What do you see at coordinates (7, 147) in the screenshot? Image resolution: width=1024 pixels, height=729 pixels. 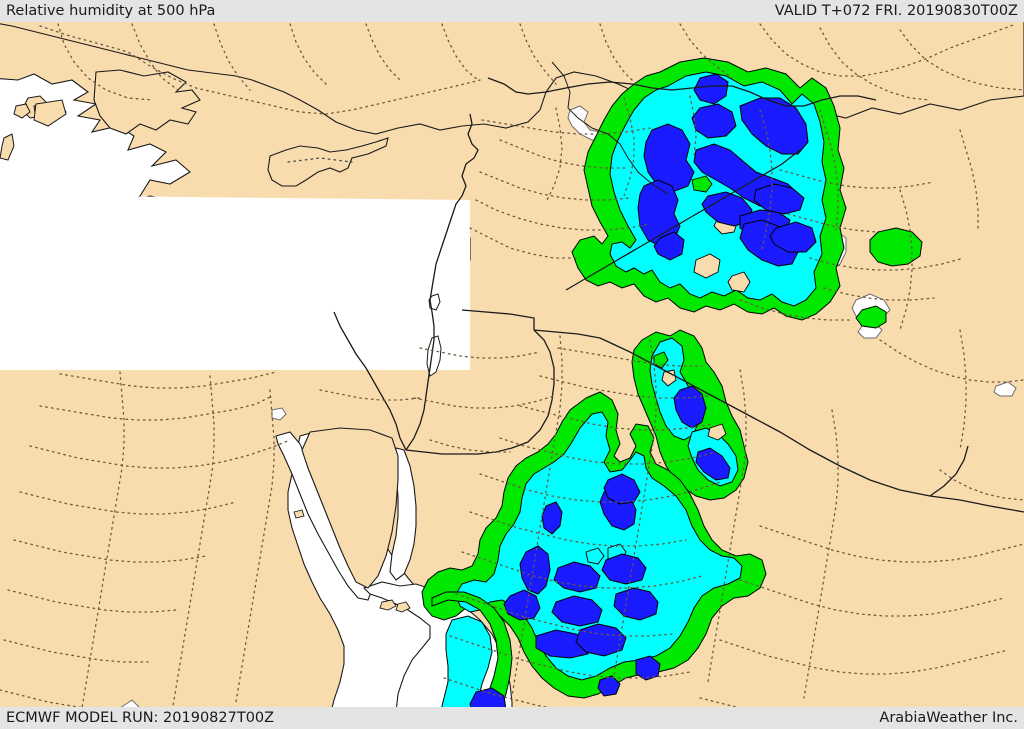 I see `karpathos-island` at bounding box center [7, 147].